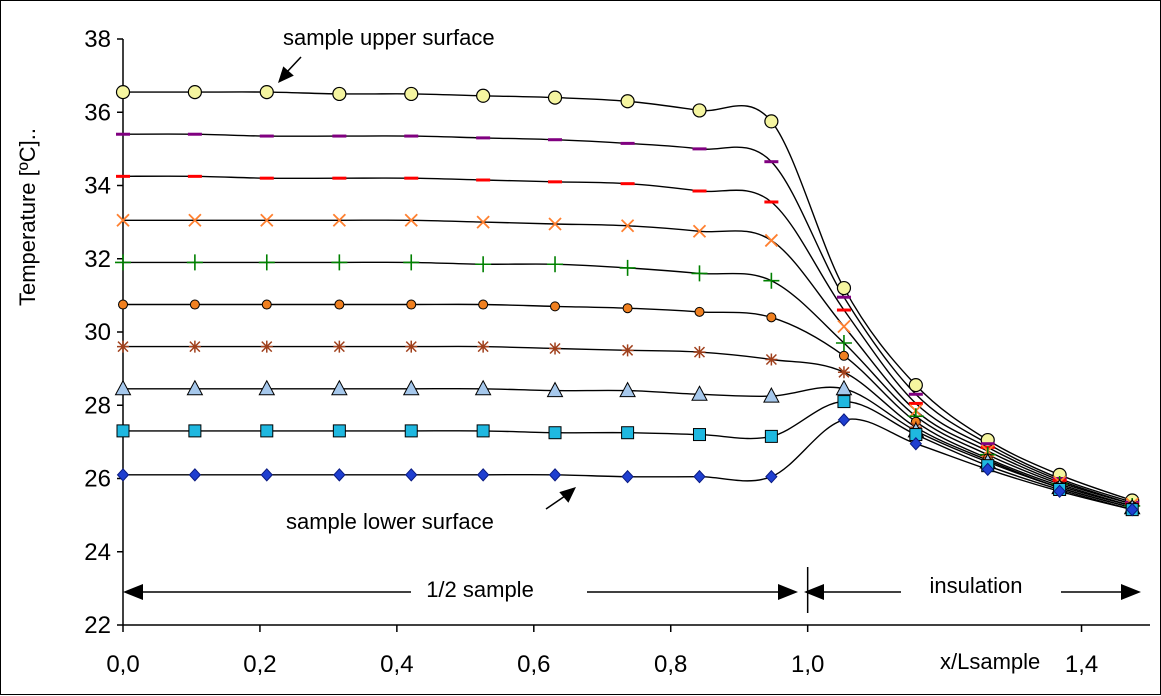 Image resolution: width=1161 pixels, height=696 pixels. I want to click on x-tick-label: 0,0, so click(122, 664).